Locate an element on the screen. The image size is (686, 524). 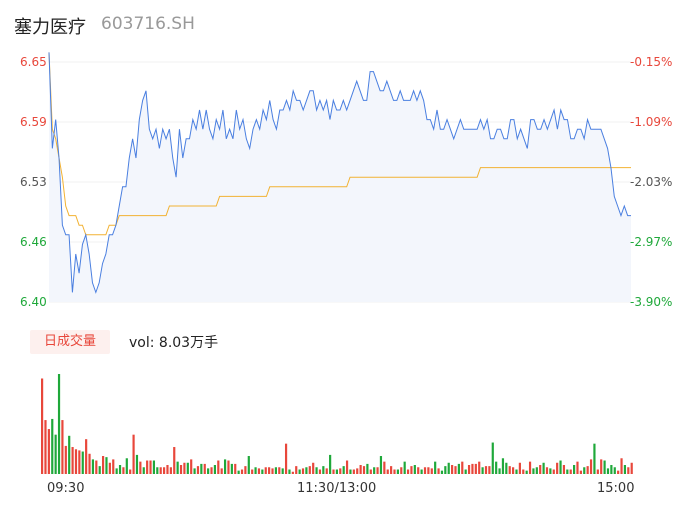
daily-volume-tab: 日成交量 is located at coordinates (70, 342).